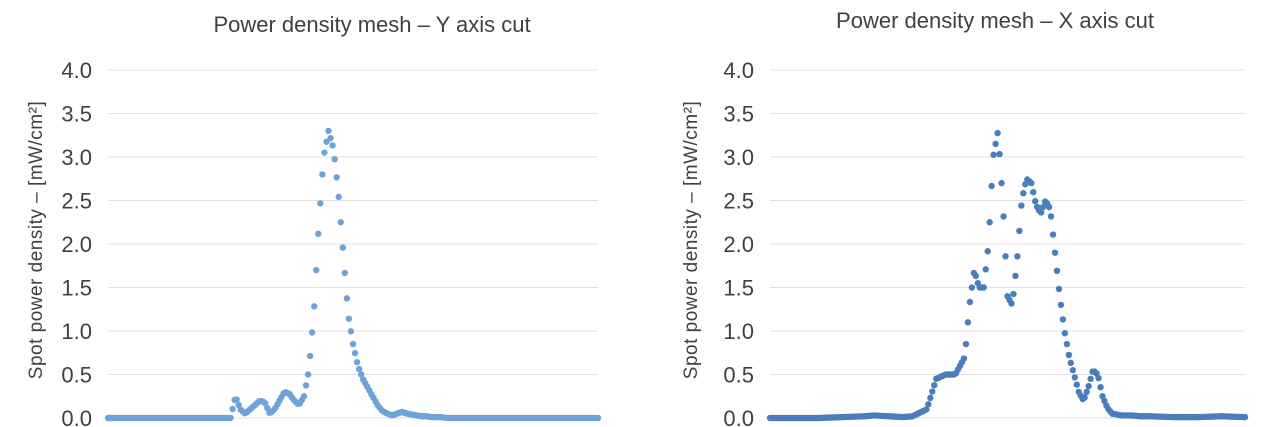  What do you see at coordinates (738, 242) in the screenshot?
I see `y-tick-labels: 0.0 0.5 1.0 1.5 2.0 2.5 3.0 3.5 4.0` at bounding box center [738, 242].